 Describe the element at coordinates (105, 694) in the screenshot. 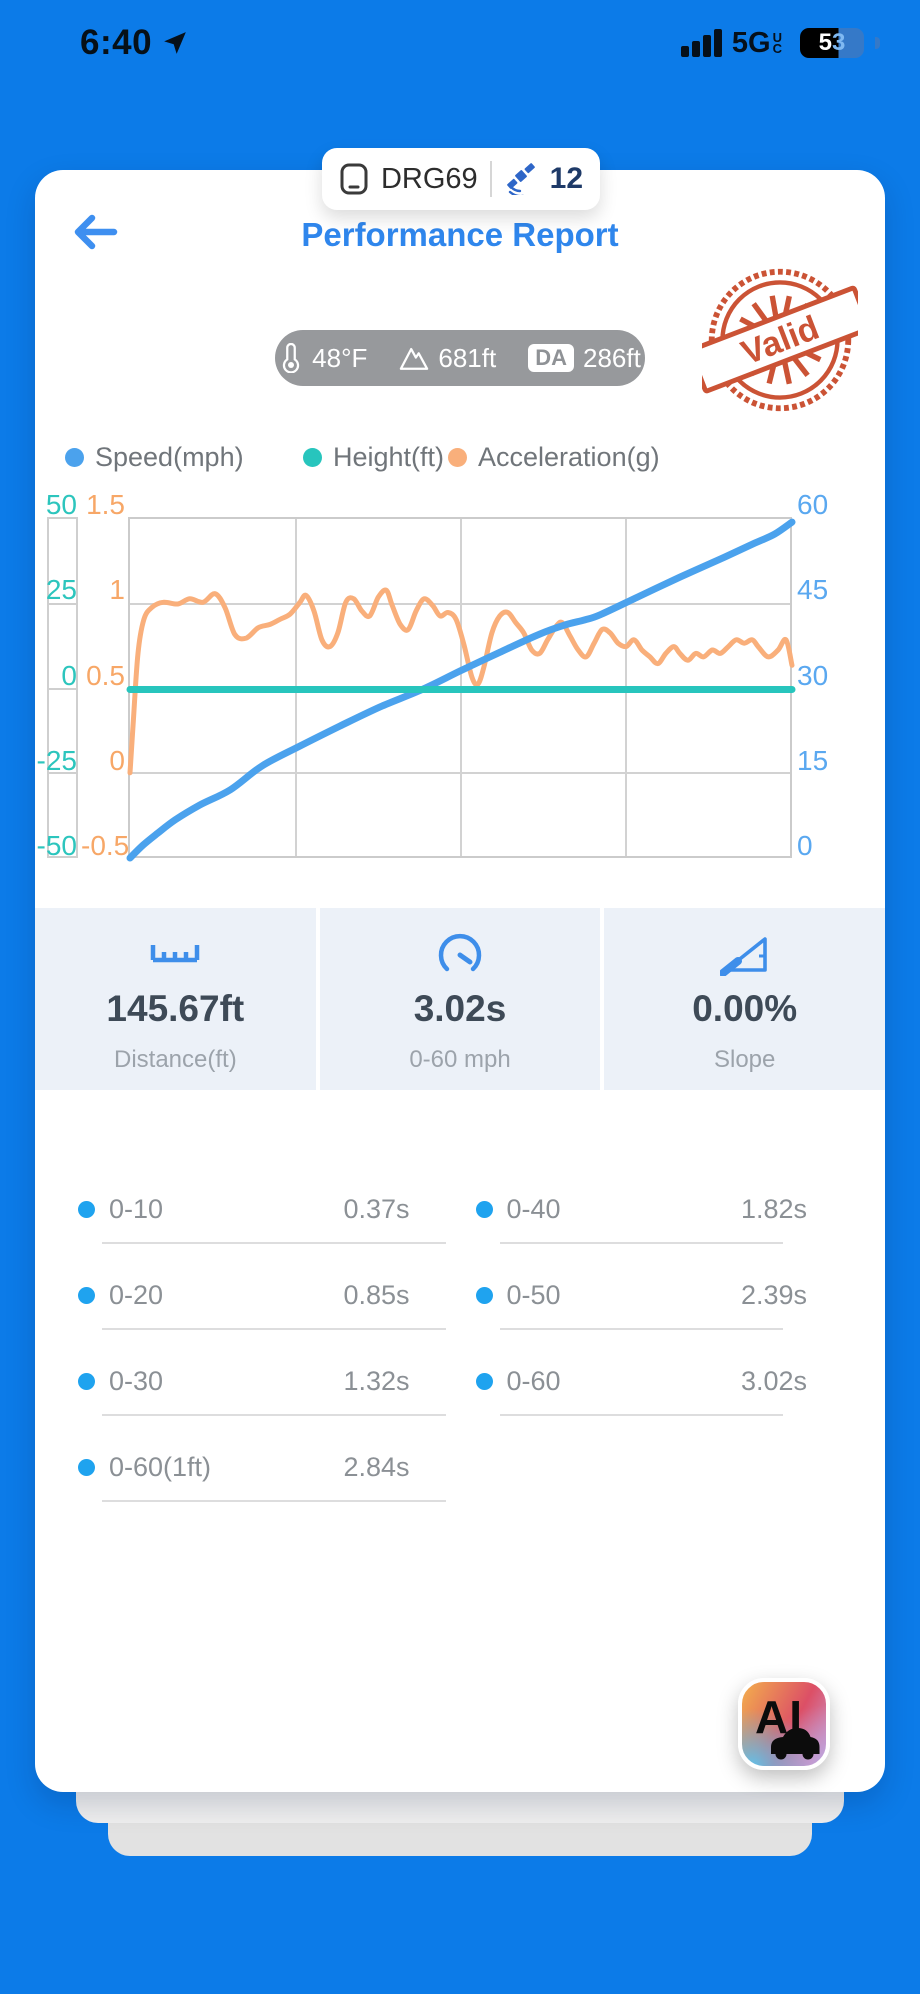

I see `acceleration-axis: 1.5 1 0.5 0 -0.5` at that location.